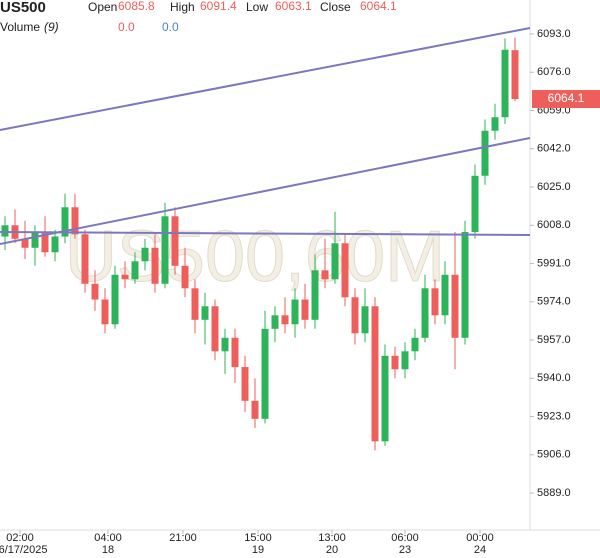  Describe the element at coordinates (51, 27) in the screenshot. I see `volume-period: (9)` at that location.